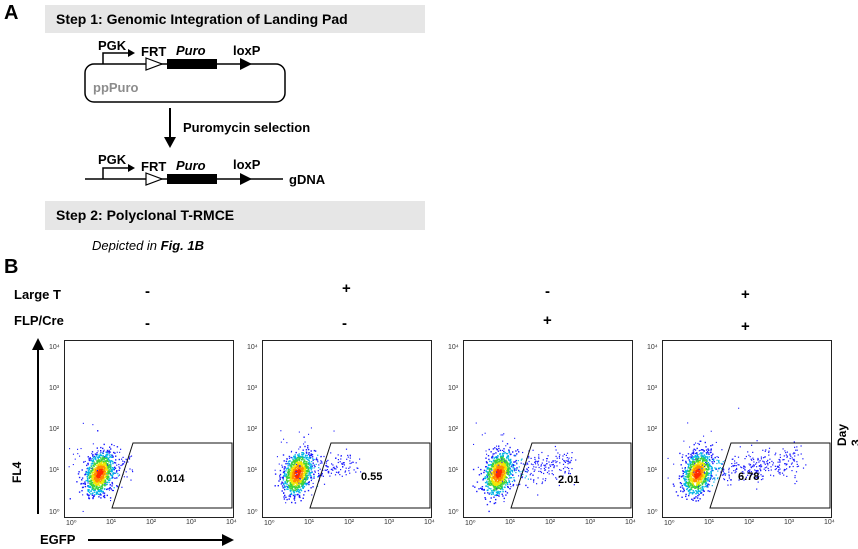 The width and height of the screenshot is (858, 549). What do you see at coordinates (389, 522) in the screenshot?
I see `plot2-x-tick-label: 10³` at bounding box center [389, 522].